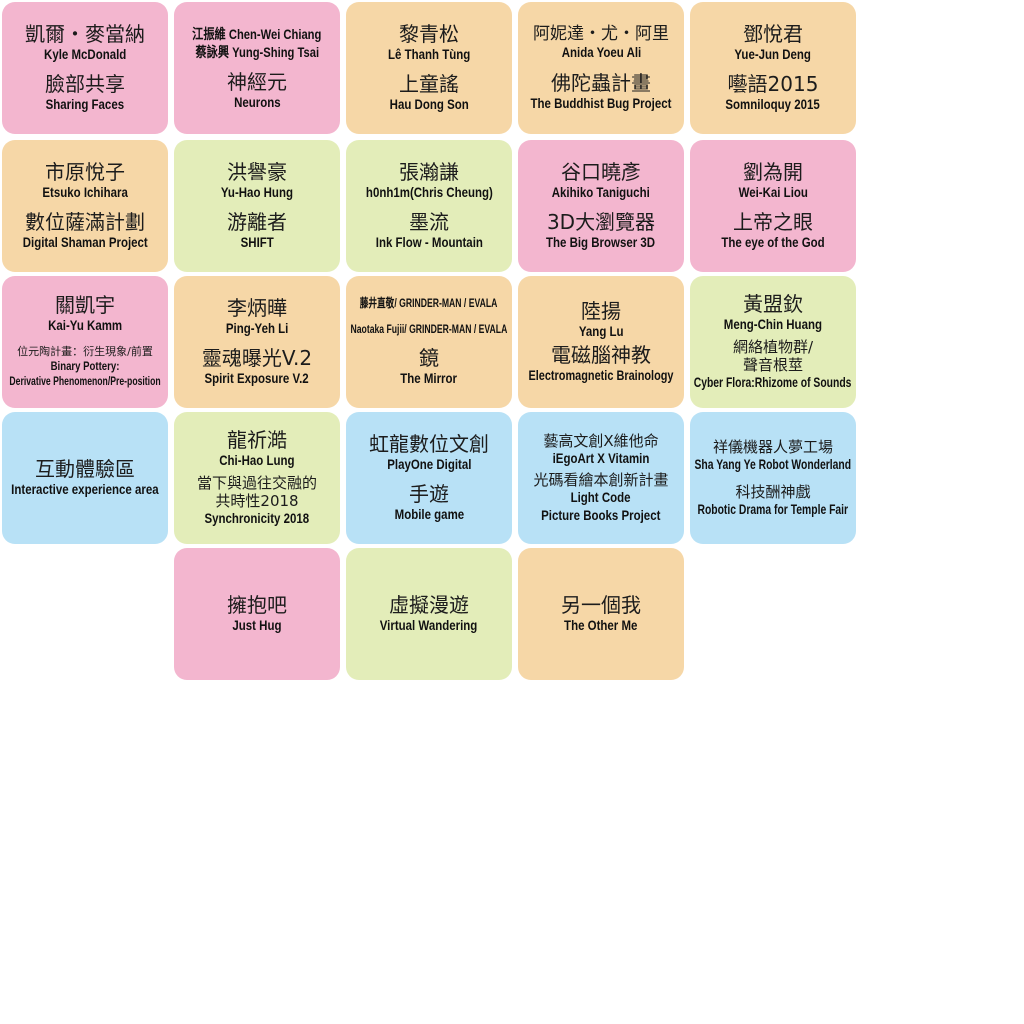 This screenshot has height=1024, width=1024. What do you see at coordinates (257, 81) in the screenshot?
I see `work-title-zh: 神經元` at bounding box center [257, 81].